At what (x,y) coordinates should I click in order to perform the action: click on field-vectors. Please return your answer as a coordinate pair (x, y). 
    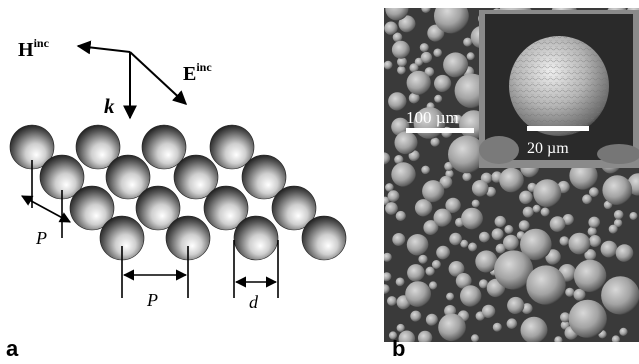
    Looking at the image, I should click on (132, 80).